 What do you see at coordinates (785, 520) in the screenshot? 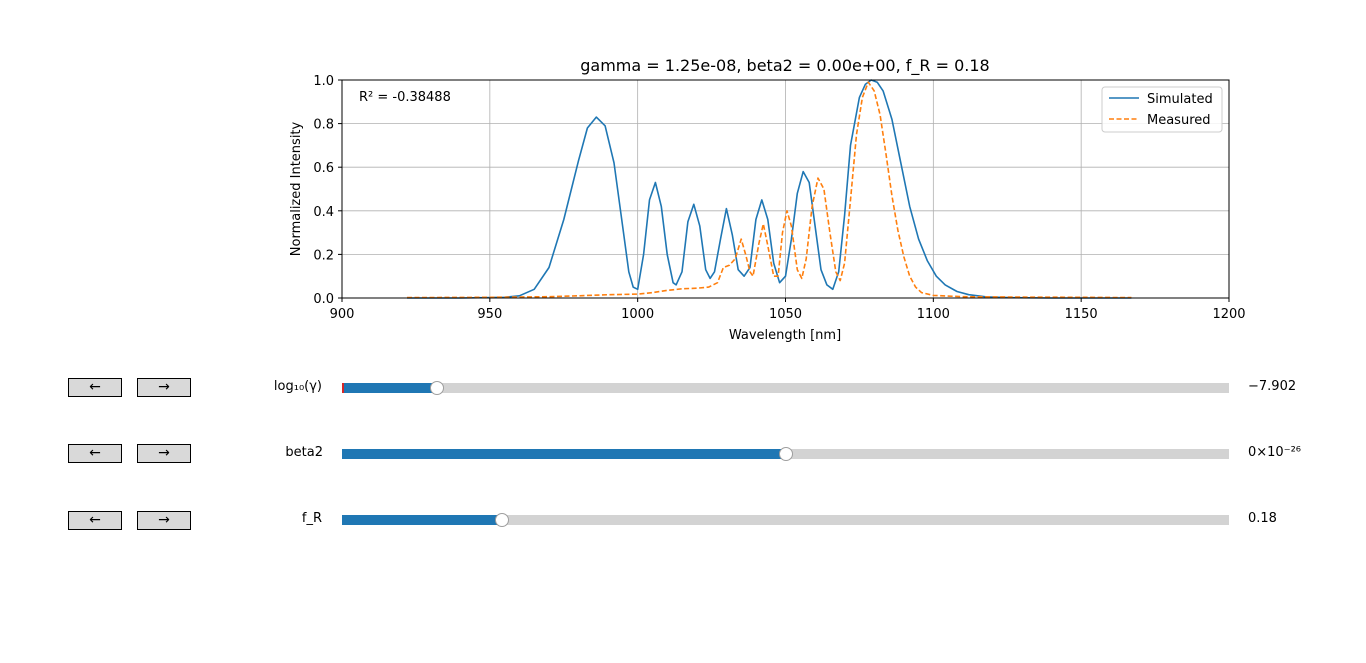
I see `fr-slider-track` at bounding box center [785, 520].